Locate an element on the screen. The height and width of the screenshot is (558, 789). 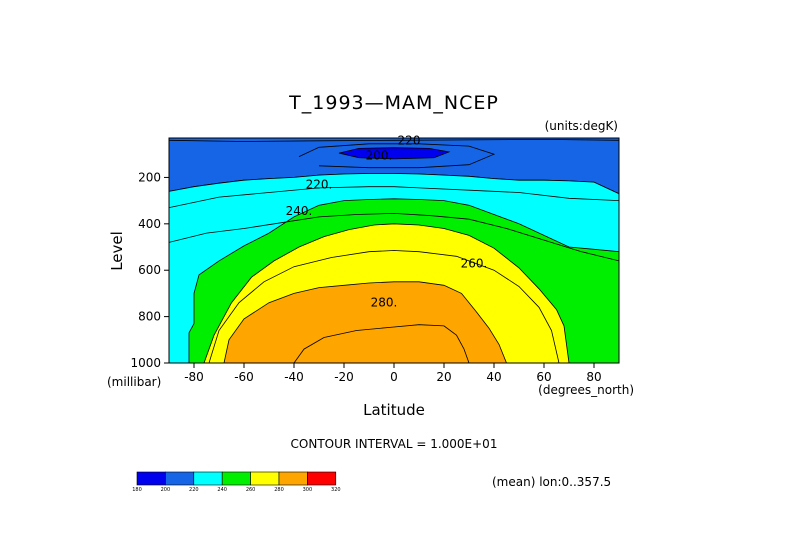
y-axis-label: Level is located at coordinates (117, 251).